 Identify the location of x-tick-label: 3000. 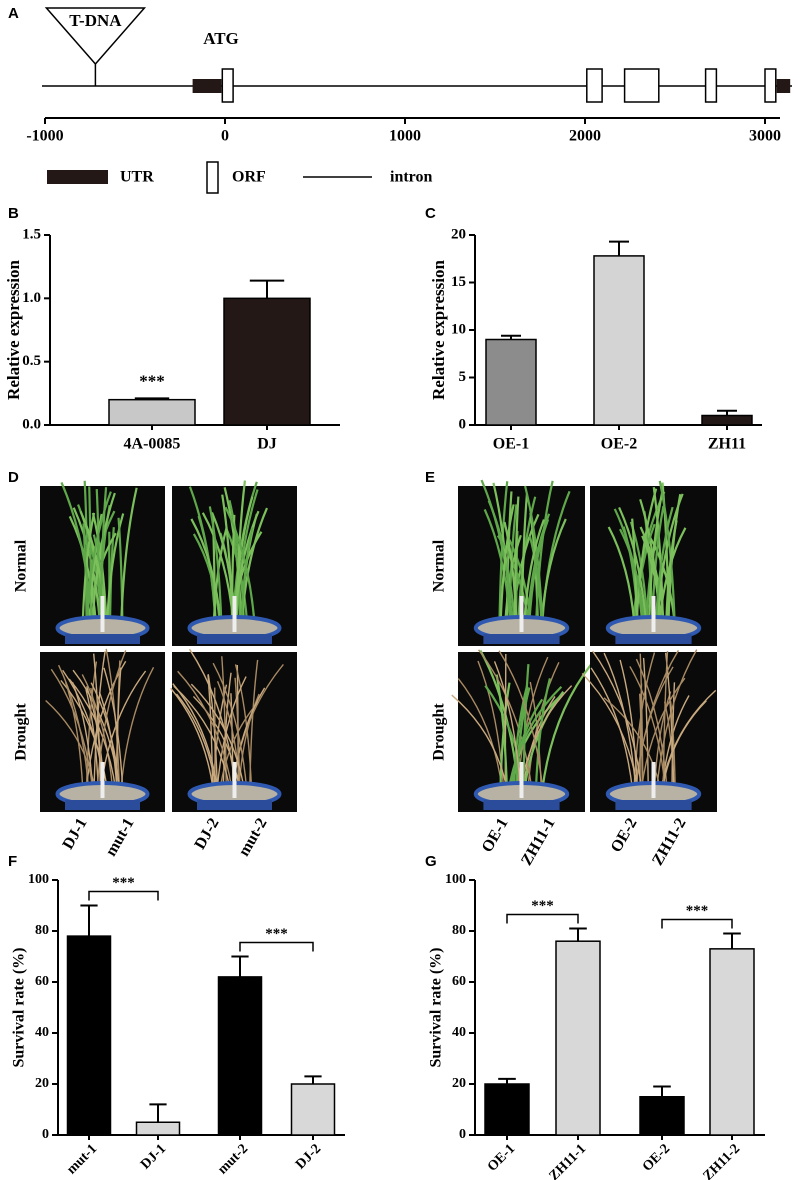
(765, 136).